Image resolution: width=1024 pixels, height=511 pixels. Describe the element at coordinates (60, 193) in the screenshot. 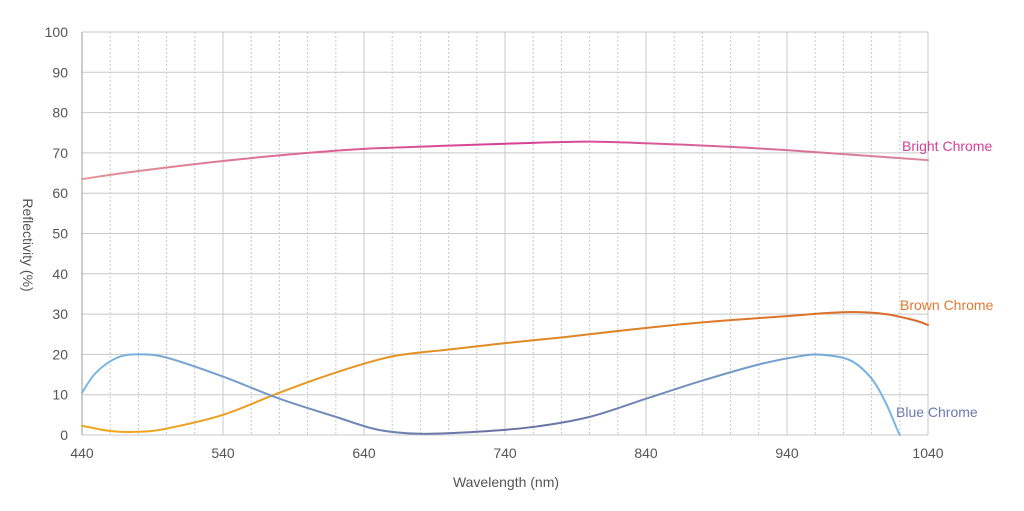

I see `y-tick-label: 60` at that location.